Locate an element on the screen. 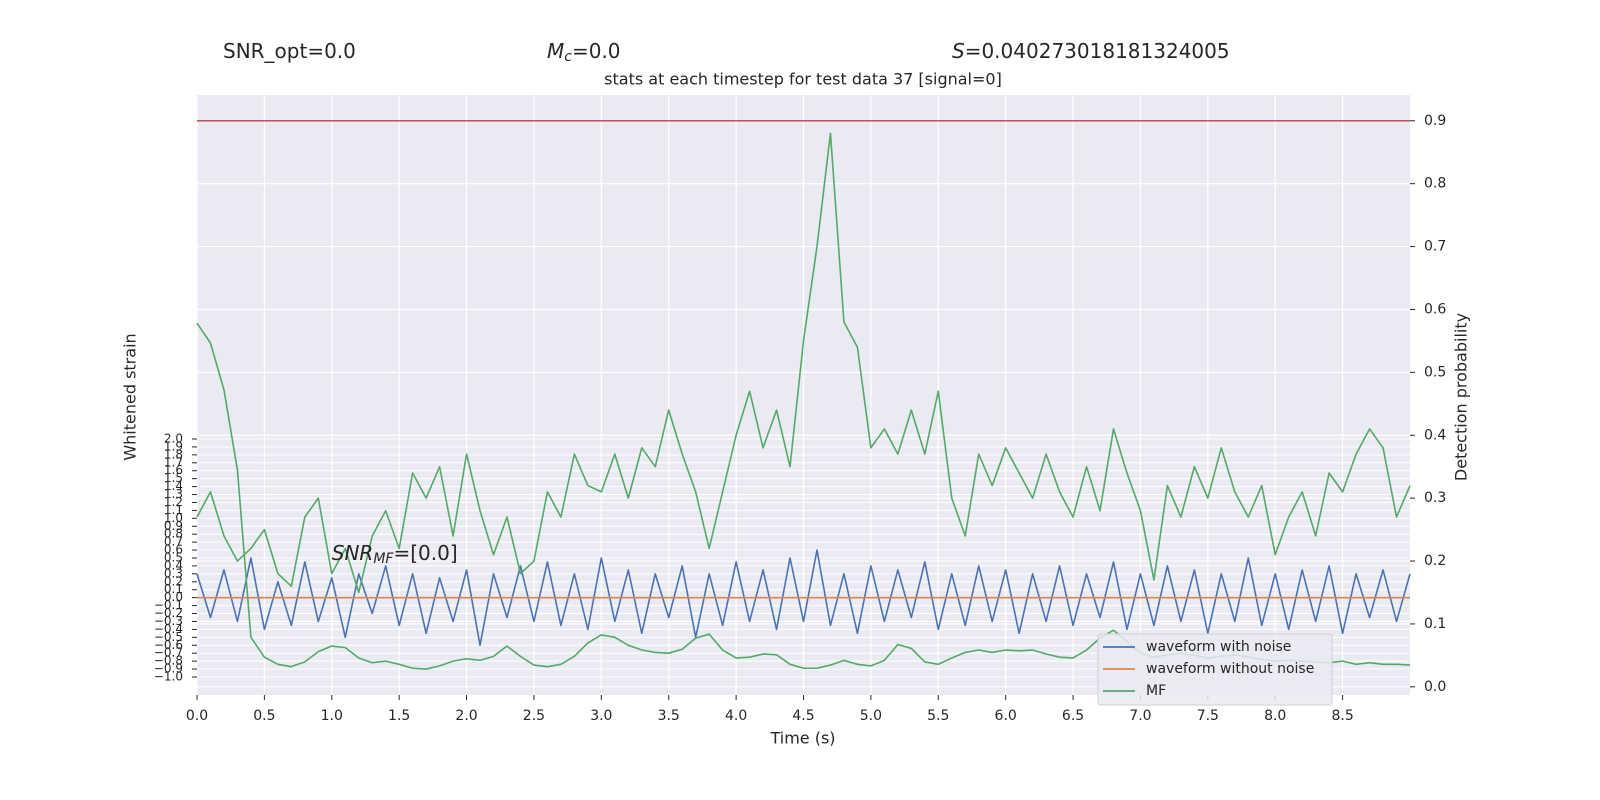 The width and height of the screenshot is (1600, 800). y-tick-label: 0.9 is located at coordinates (173, 526).